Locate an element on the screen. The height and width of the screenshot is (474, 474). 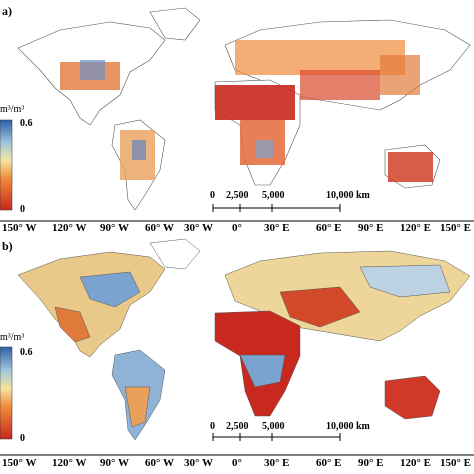
scale-tick-0-b: 0 is located at coordinates (212, 426).